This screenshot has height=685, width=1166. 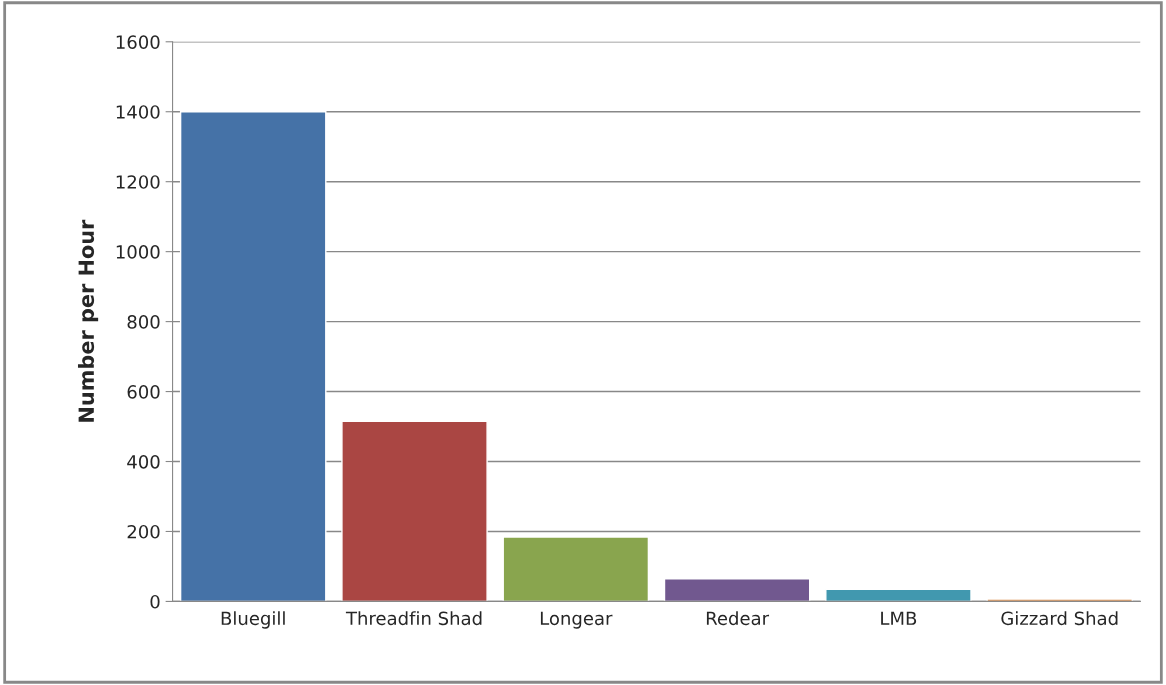 What do you see at coordinates (143, 531) in the screenshot?
I see `y-tick-label: 200` at bounding box center [143, 531].